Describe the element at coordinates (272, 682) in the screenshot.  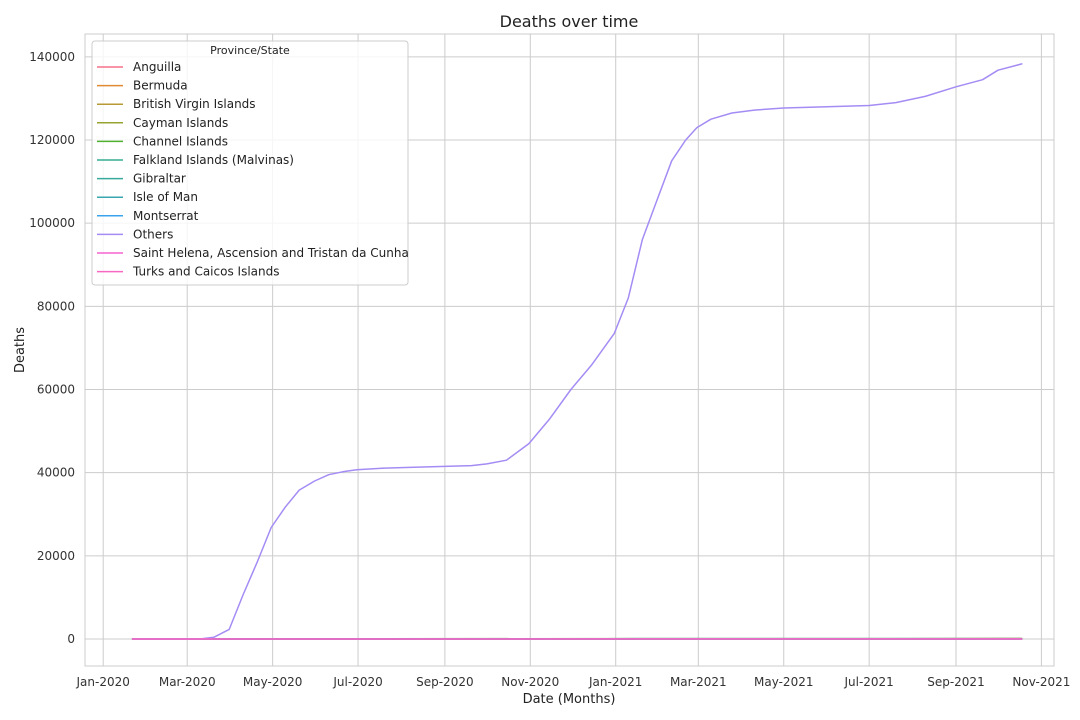
I see `x-tick-label: May-2020` at that location.